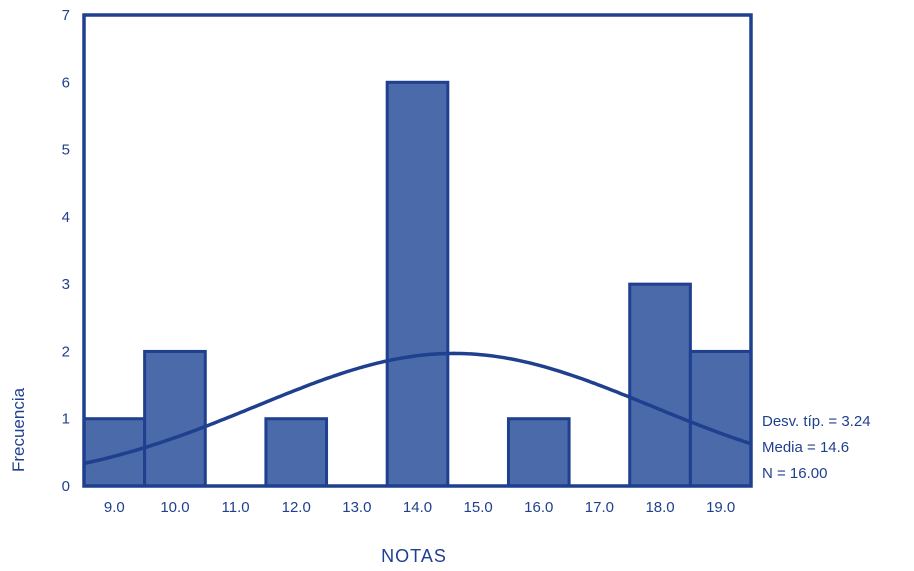  Describe the element at coordinates (805, 447) in the screenshot. I see `stat-mean: Media = 14.6` at that location.